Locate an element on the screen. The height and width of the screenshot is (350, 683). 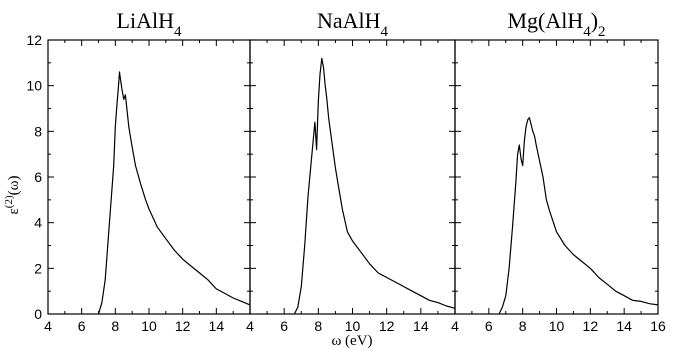
y-tick-label: 6 is located at coordinates (38, 177).